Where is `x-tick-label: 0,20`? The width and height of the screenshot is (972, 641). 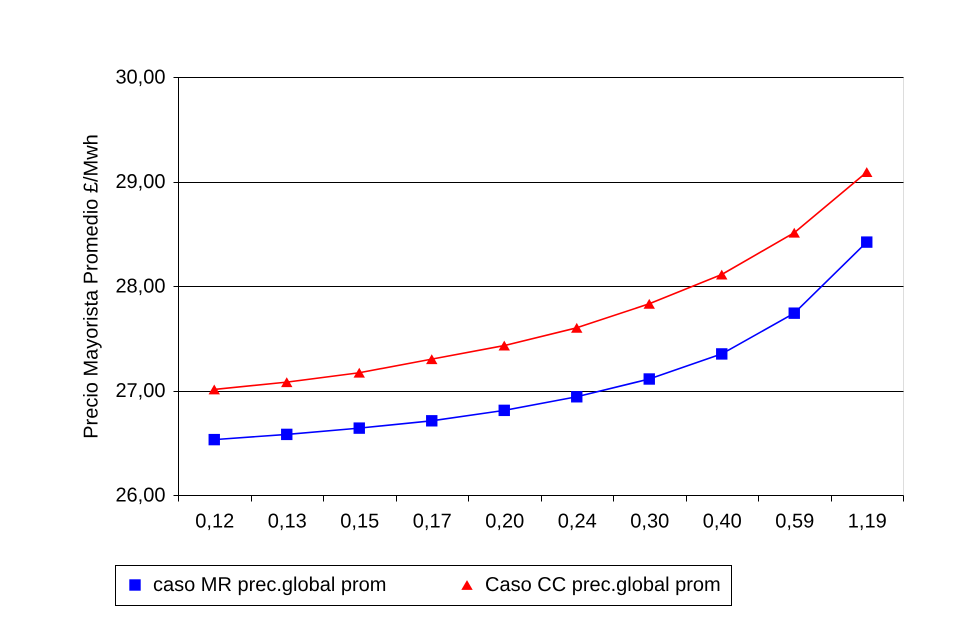
x-tick-label: 0,20 is located at coordinates (504, 521).